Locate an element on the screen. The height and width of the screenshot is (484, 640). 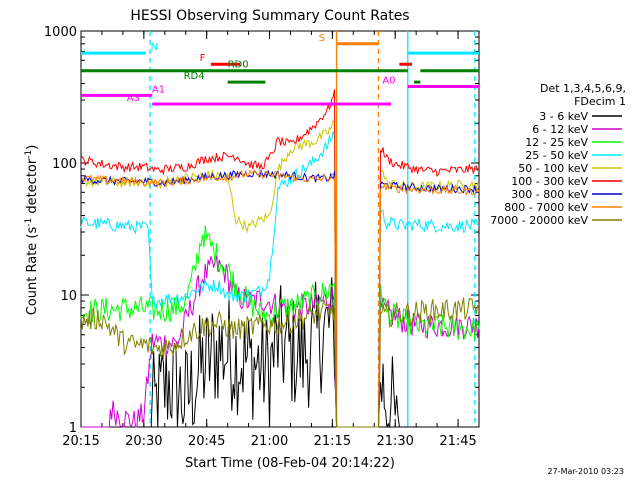
legend-entry-label: 7000 - 20000 keV is located at coordinates (539, 220).